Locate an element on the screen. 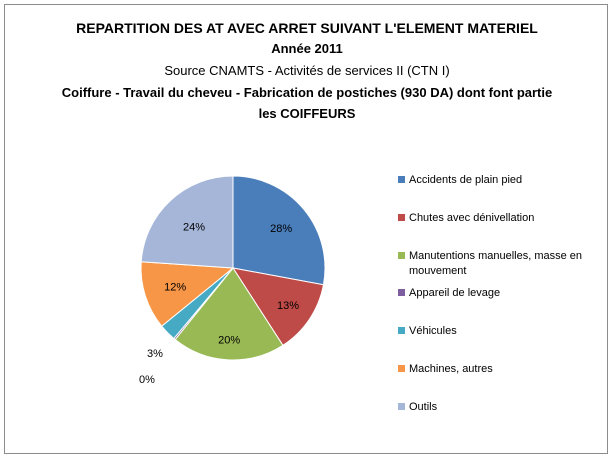  chart-year: Année 2011 is located at coordinates (307, 48).